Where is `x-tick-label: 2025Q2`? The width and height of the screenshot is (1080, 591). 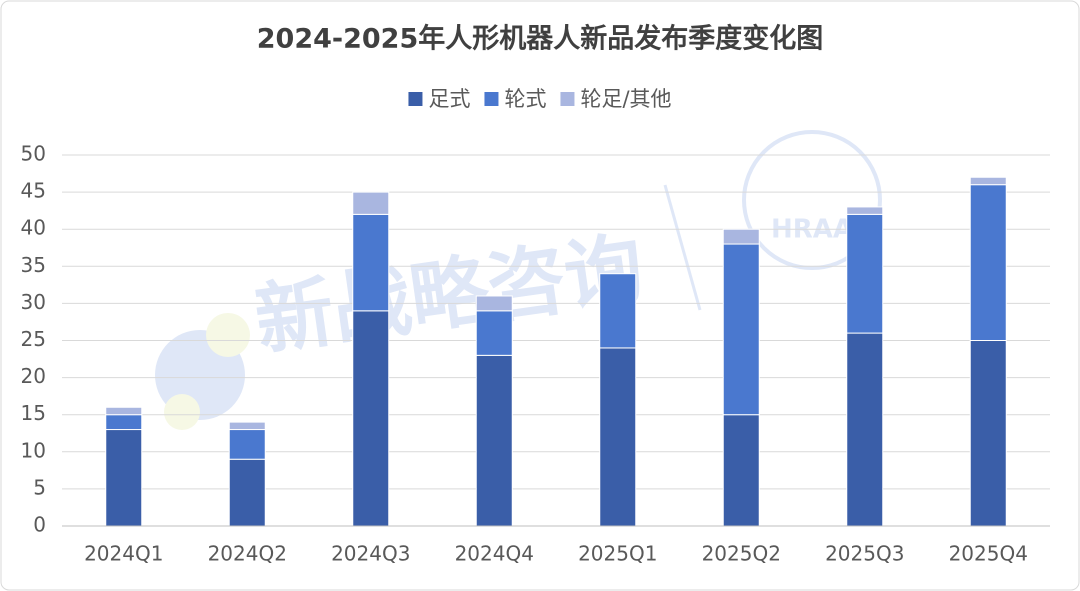 x-tick-label: 2025Q2 is located at coordinates (741, 554).